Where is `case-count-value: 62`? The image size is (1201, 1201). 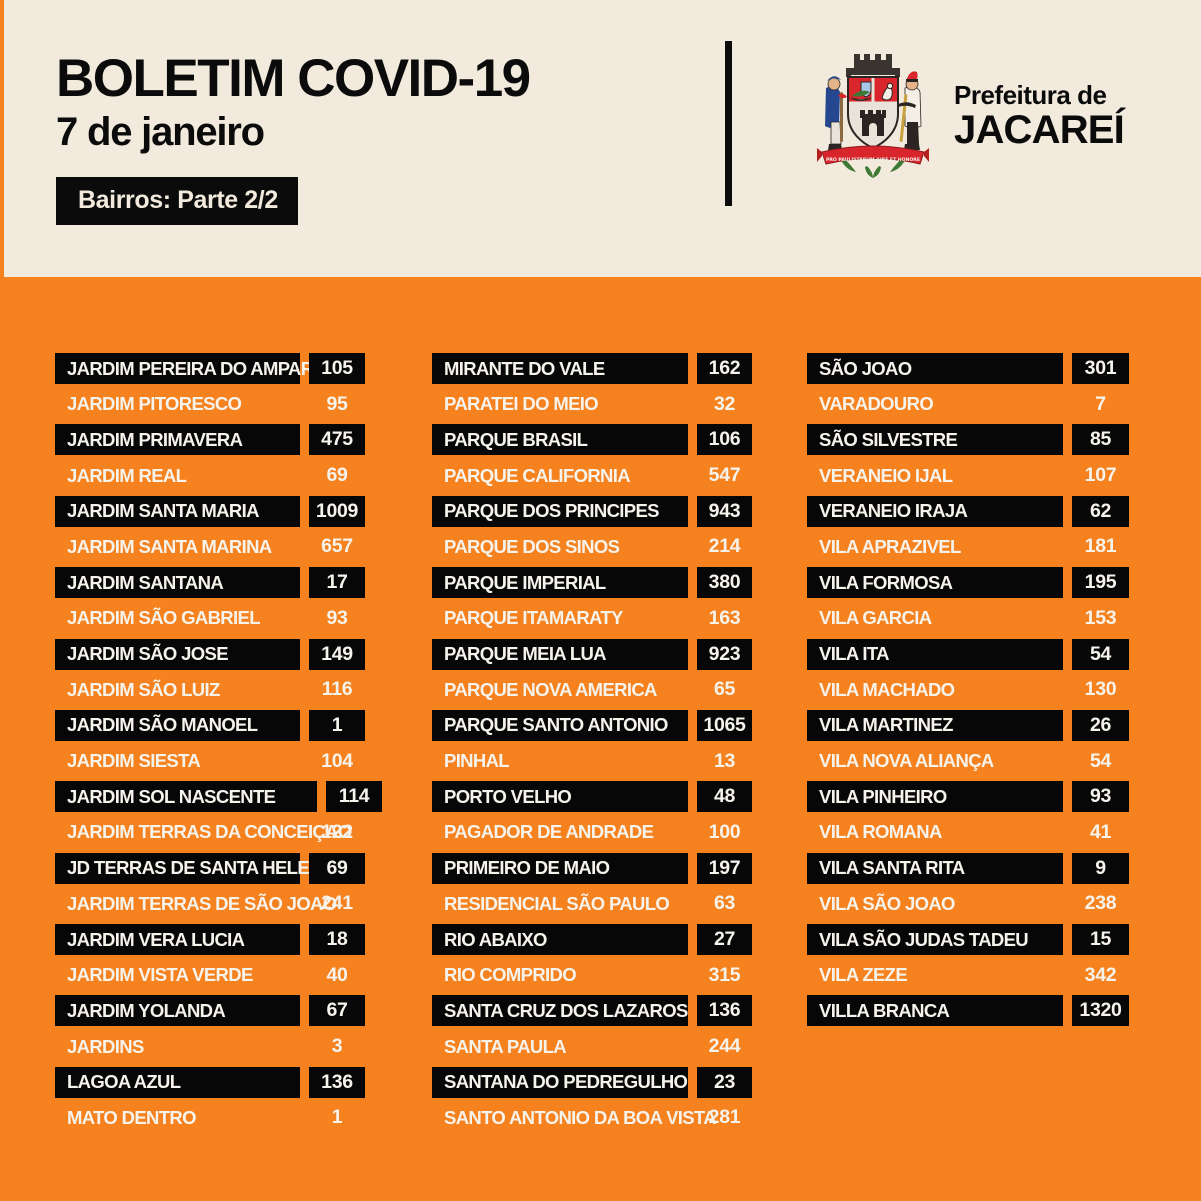 case-count-value: 62 is located at coordinates (1100, 510).